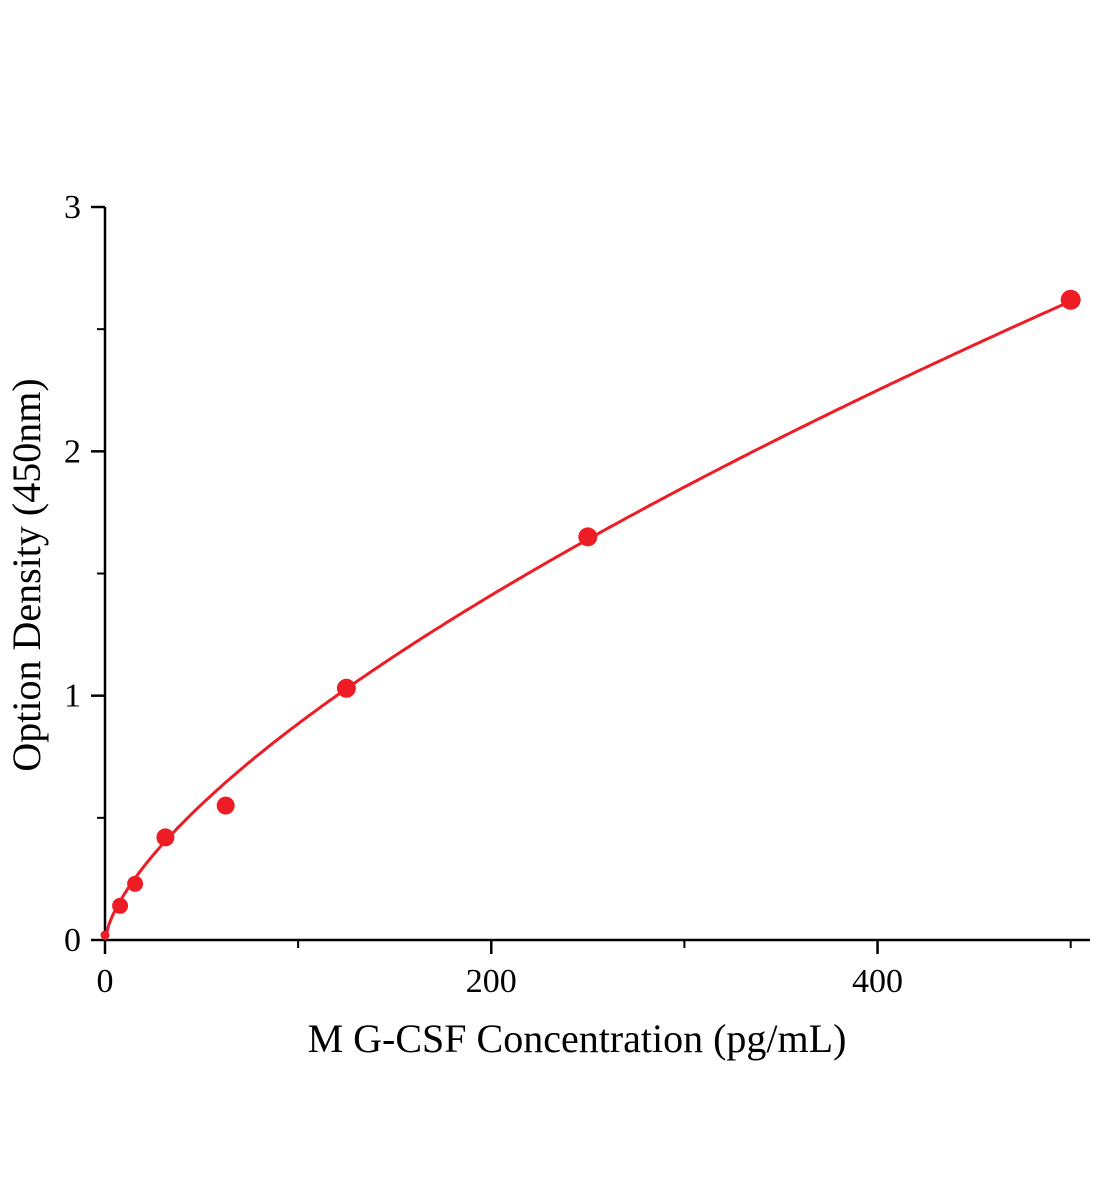  Describe the element at coordinates (577, 1038) in the screenshot. I see `x-axis-title: M G-CSF Concentration (pg/mL)` at that location.